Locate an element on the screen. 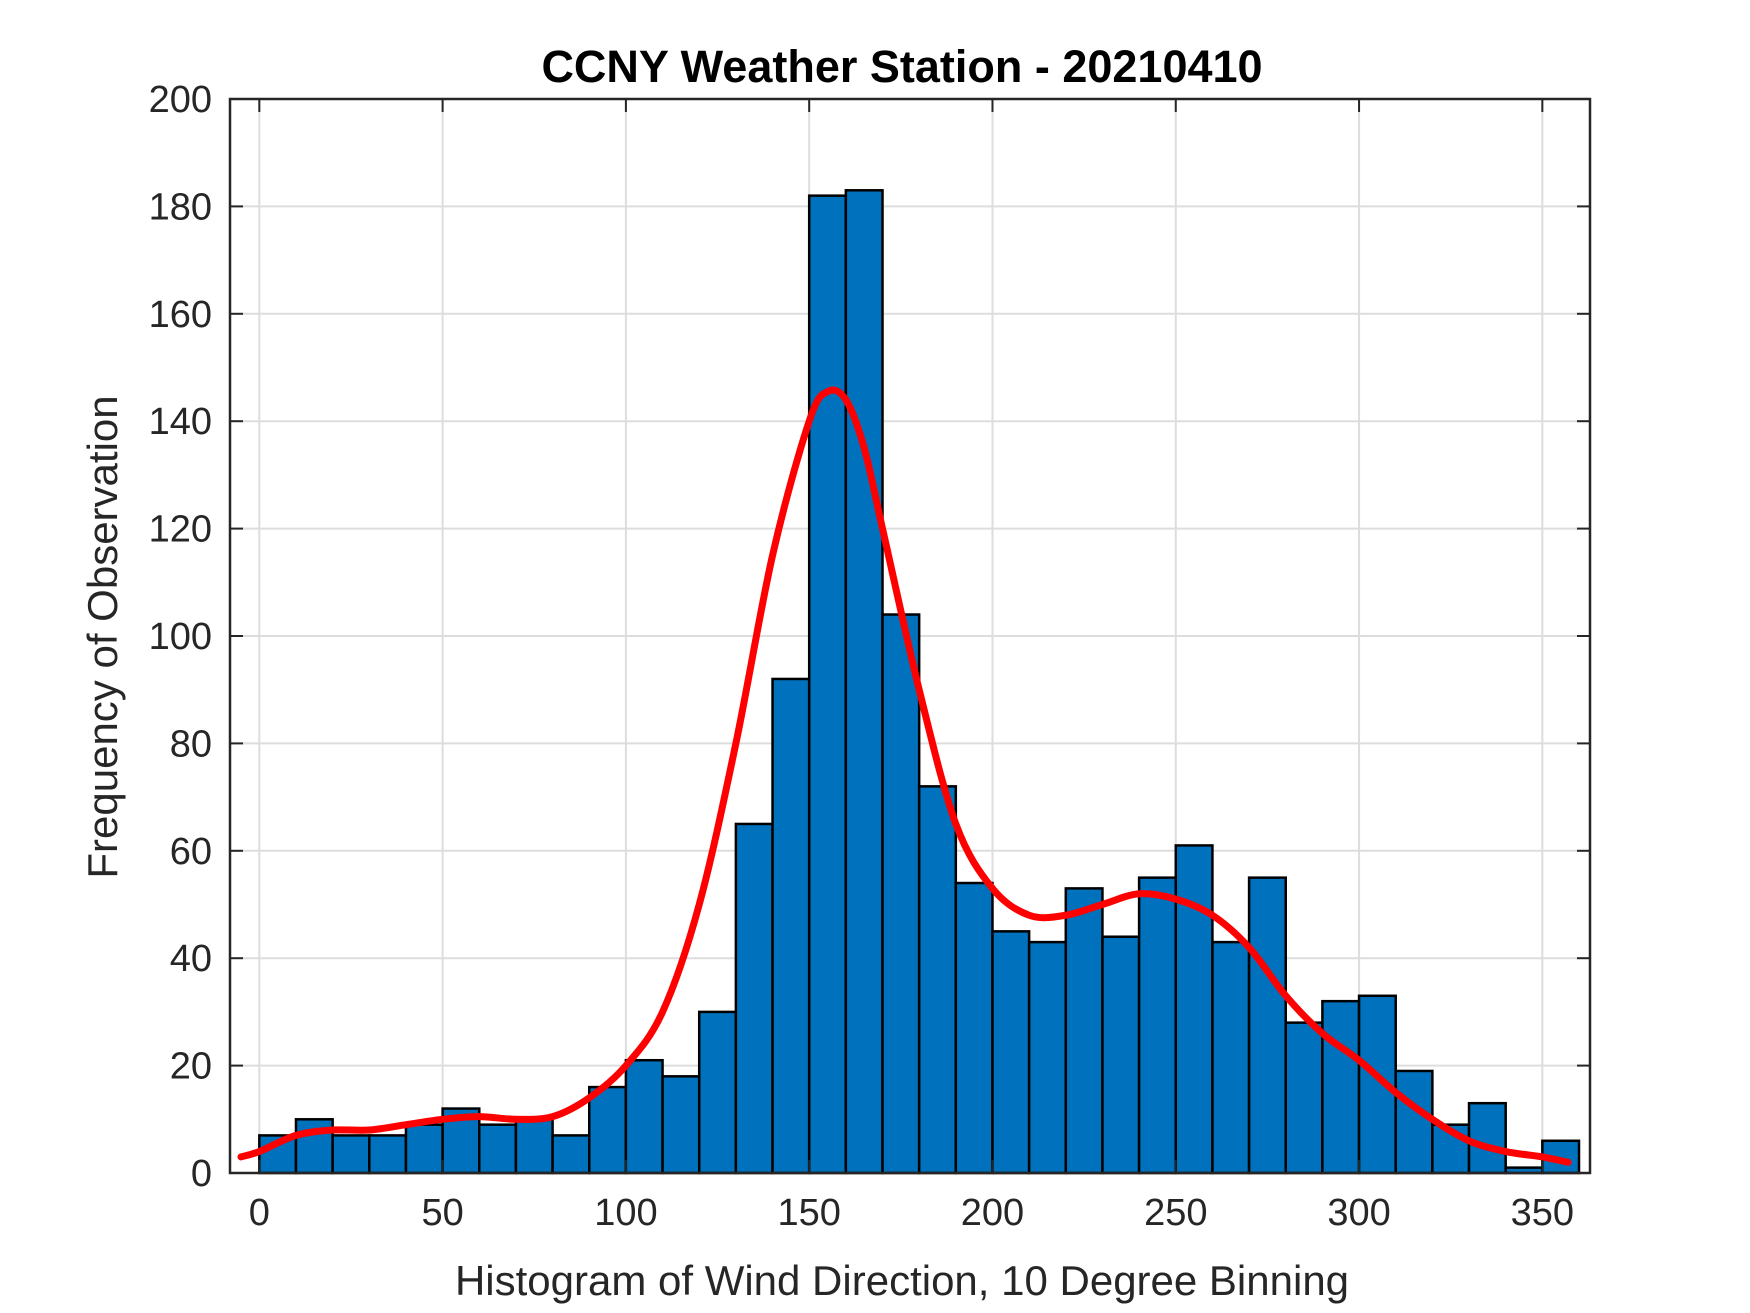 The width and height of the screenshot is (1750, 1313). y-tick-label: 180 is located at coordinates (180, 207).